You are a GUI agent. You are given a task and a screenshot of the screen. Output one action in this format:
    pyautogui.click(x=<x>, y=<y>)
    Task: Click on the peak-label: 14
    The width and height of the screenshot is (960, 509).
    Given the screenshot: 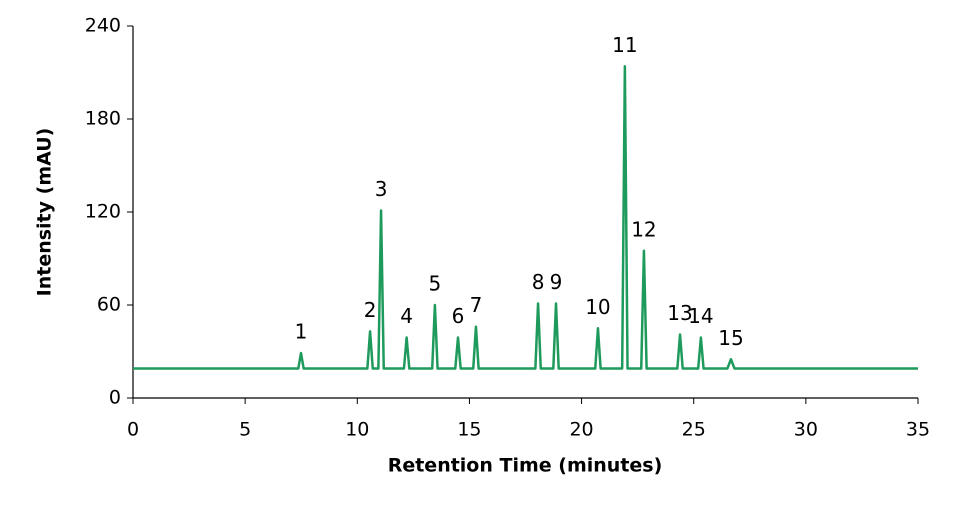 What is the action you would take?
    pyautogui.click(x=700, y=316)
    